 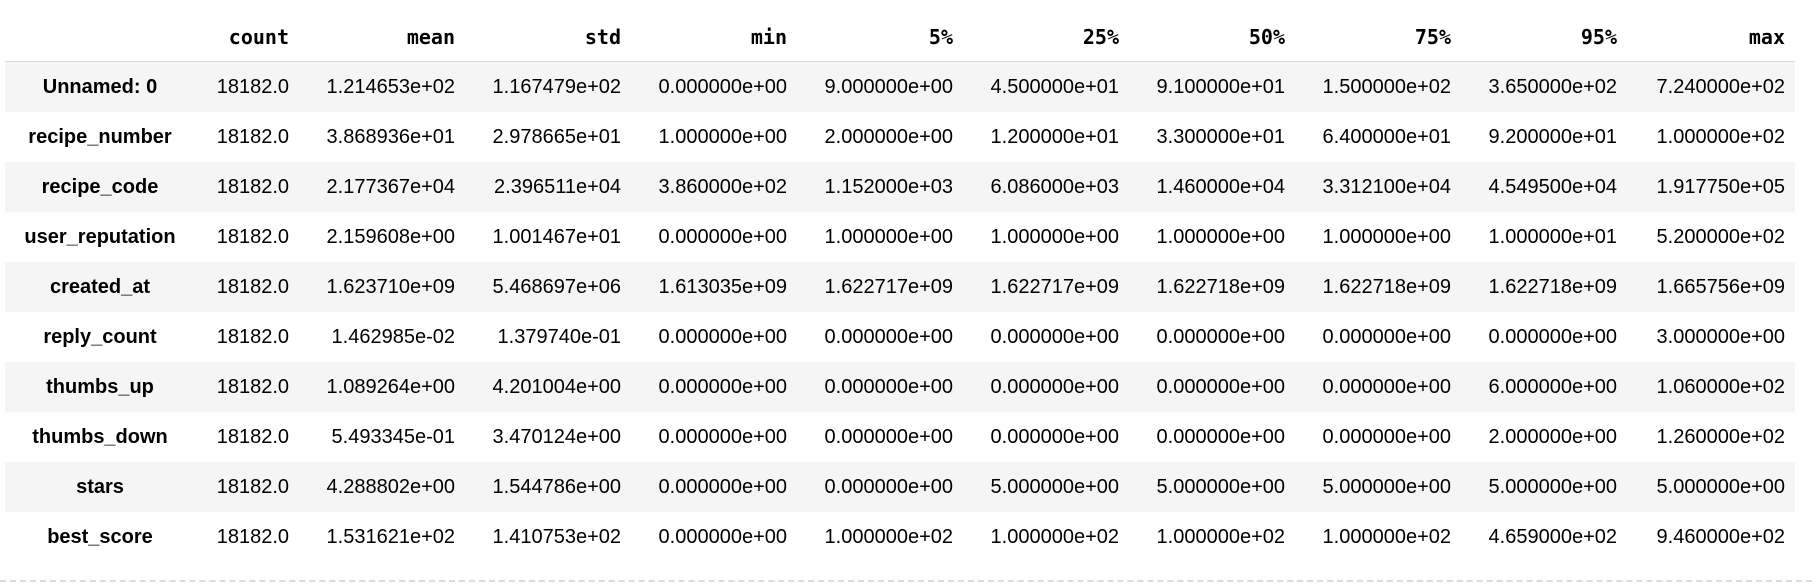 I want to click on table-cell: 9.460000e+02, so click(x=1720, y=536).